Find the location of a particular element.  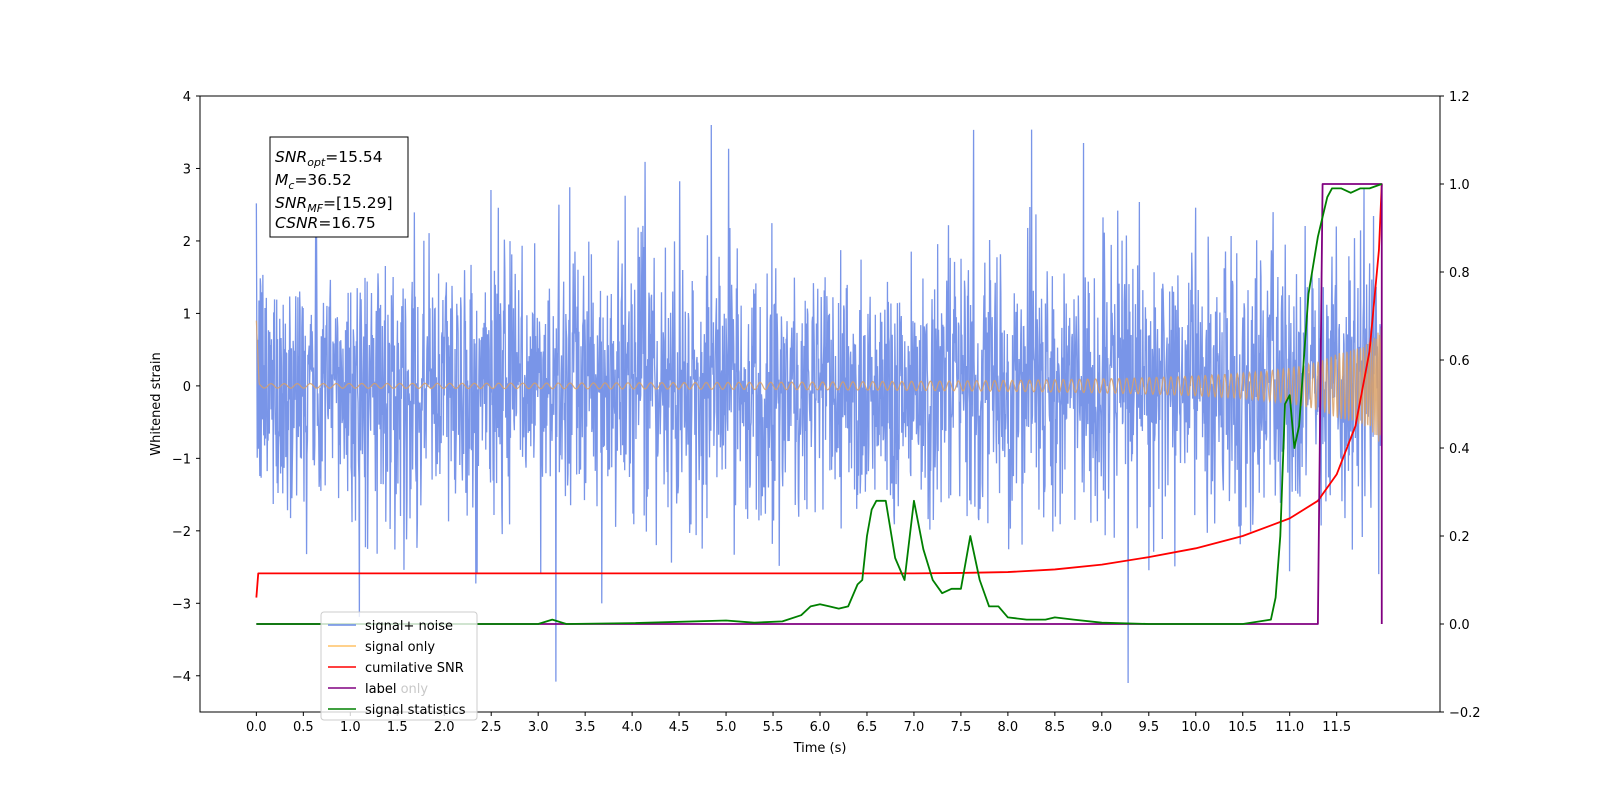

x-tick-label: 5.5 is located at coordinates (773, 727).